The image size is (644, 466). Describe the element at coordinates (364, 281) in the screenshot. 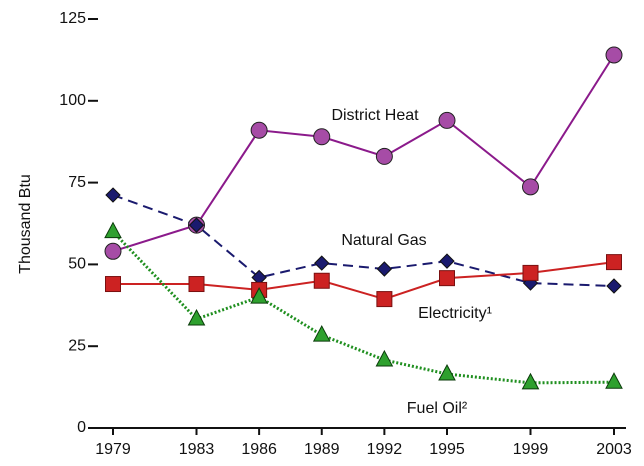

I see `series-line` at that location.